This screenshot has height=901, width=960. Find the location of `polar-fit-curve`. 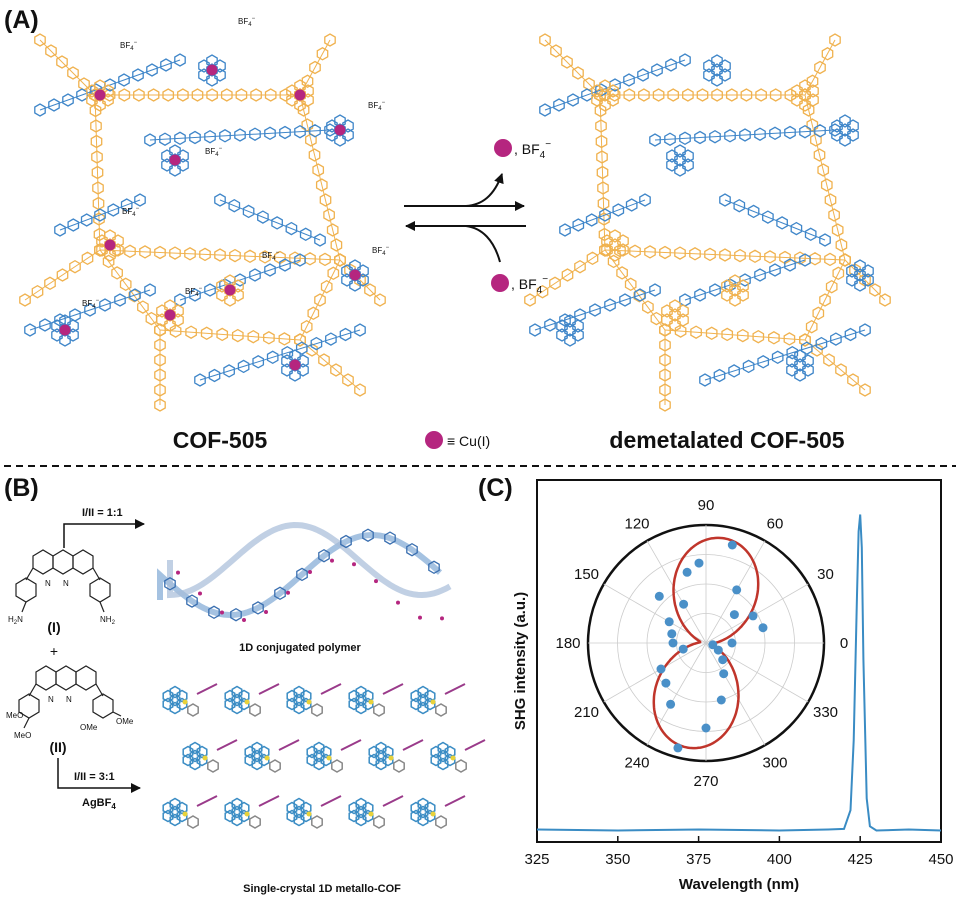

polar-fit-curve is located at coordinates (706, 643).